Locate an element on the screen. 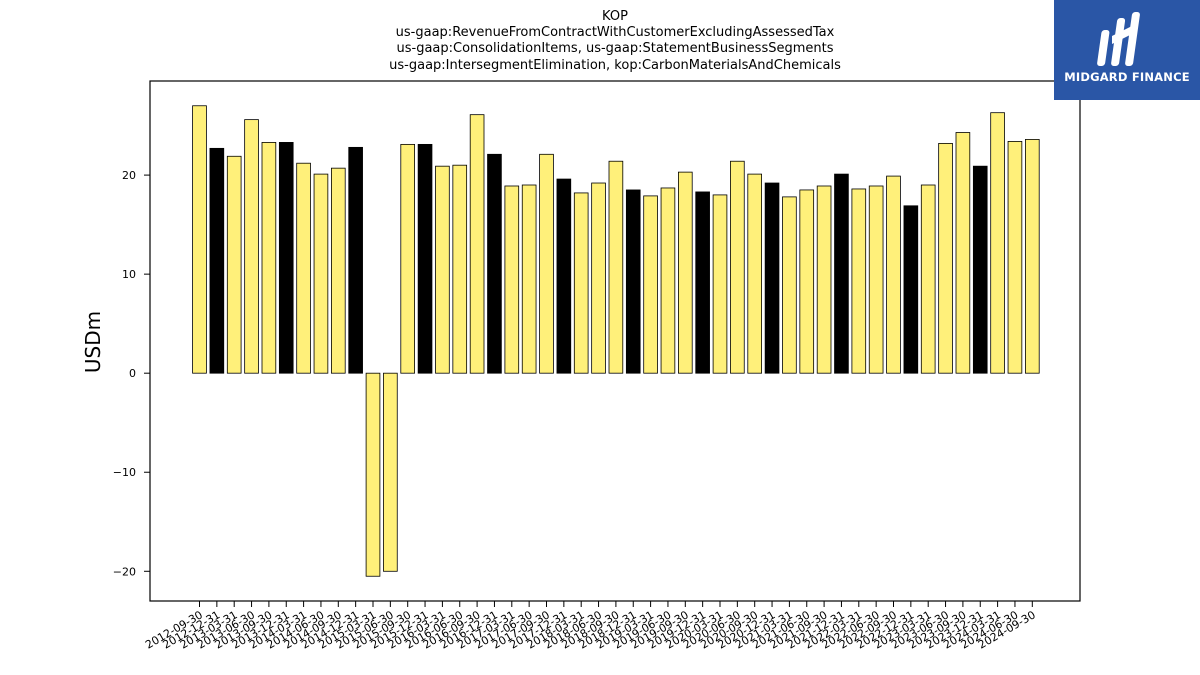  y-tick-label: −20 is located at coordinates (124, 571).